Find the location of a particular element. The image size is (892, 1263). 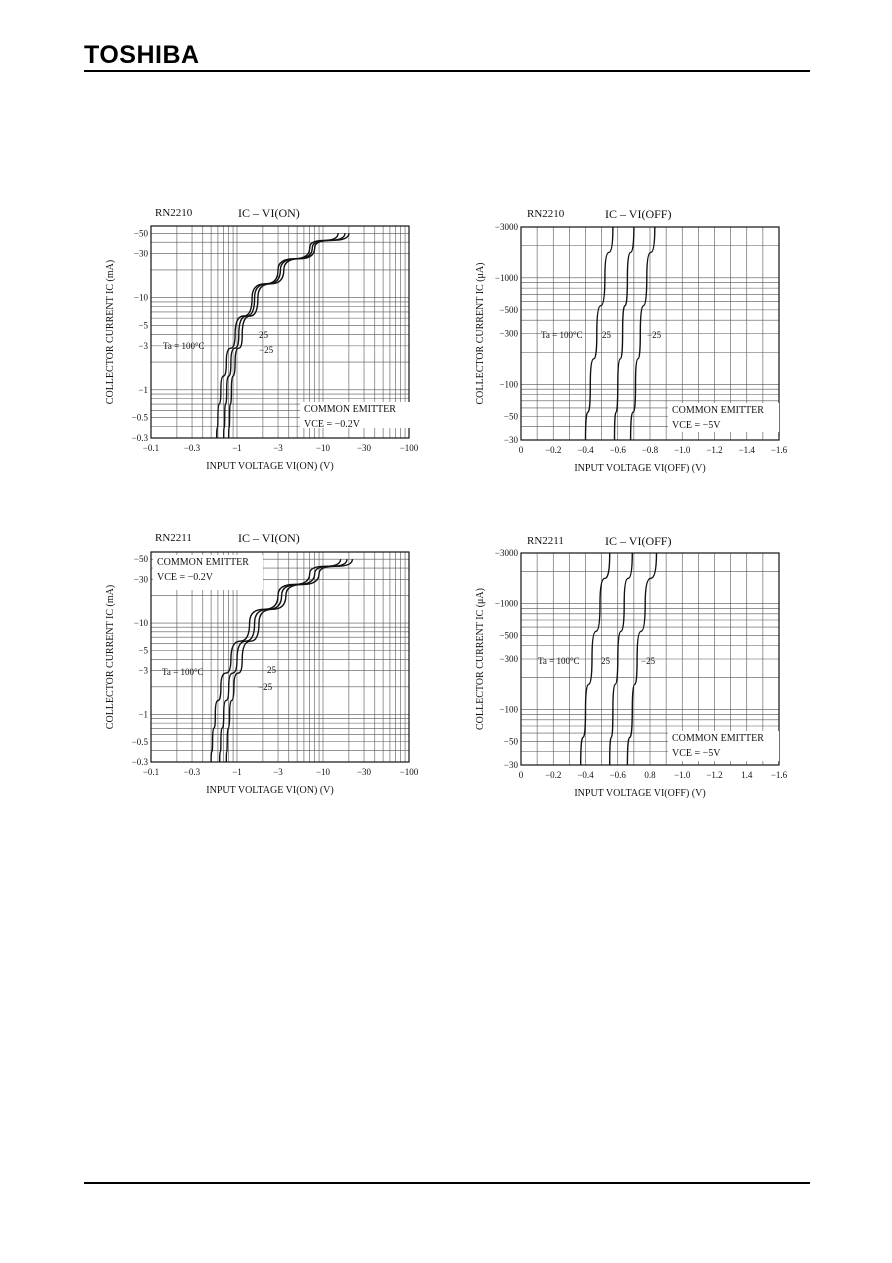

y-tick-label: −1000 is located at coordinates (507, 604).